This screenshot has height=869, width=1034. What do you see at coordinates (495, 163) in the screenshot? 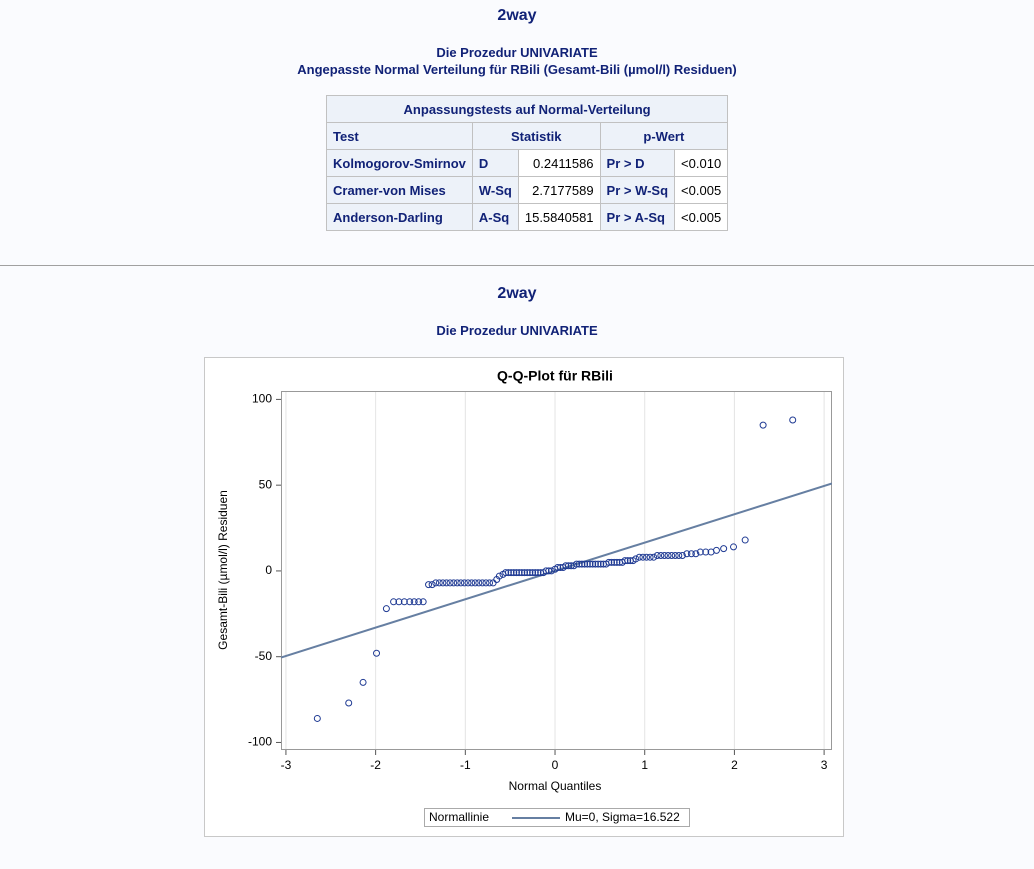
I see `cell: D` at bounding box center [495, 163].